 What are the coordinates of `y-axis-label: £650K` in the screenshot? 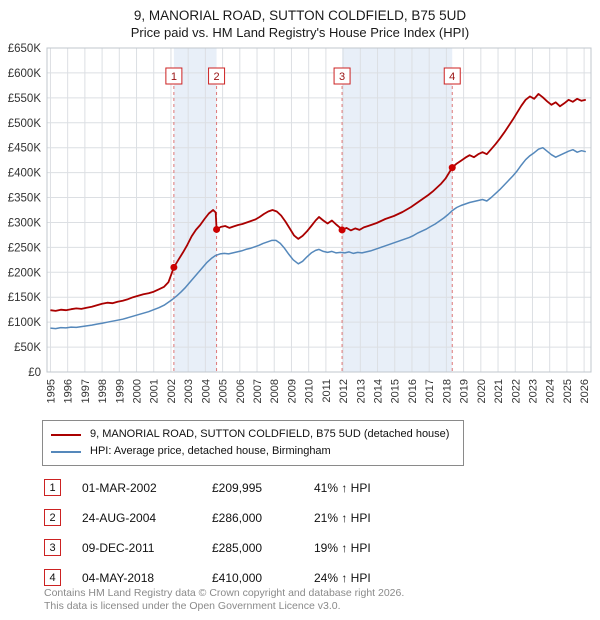 It's located at (25, 49).